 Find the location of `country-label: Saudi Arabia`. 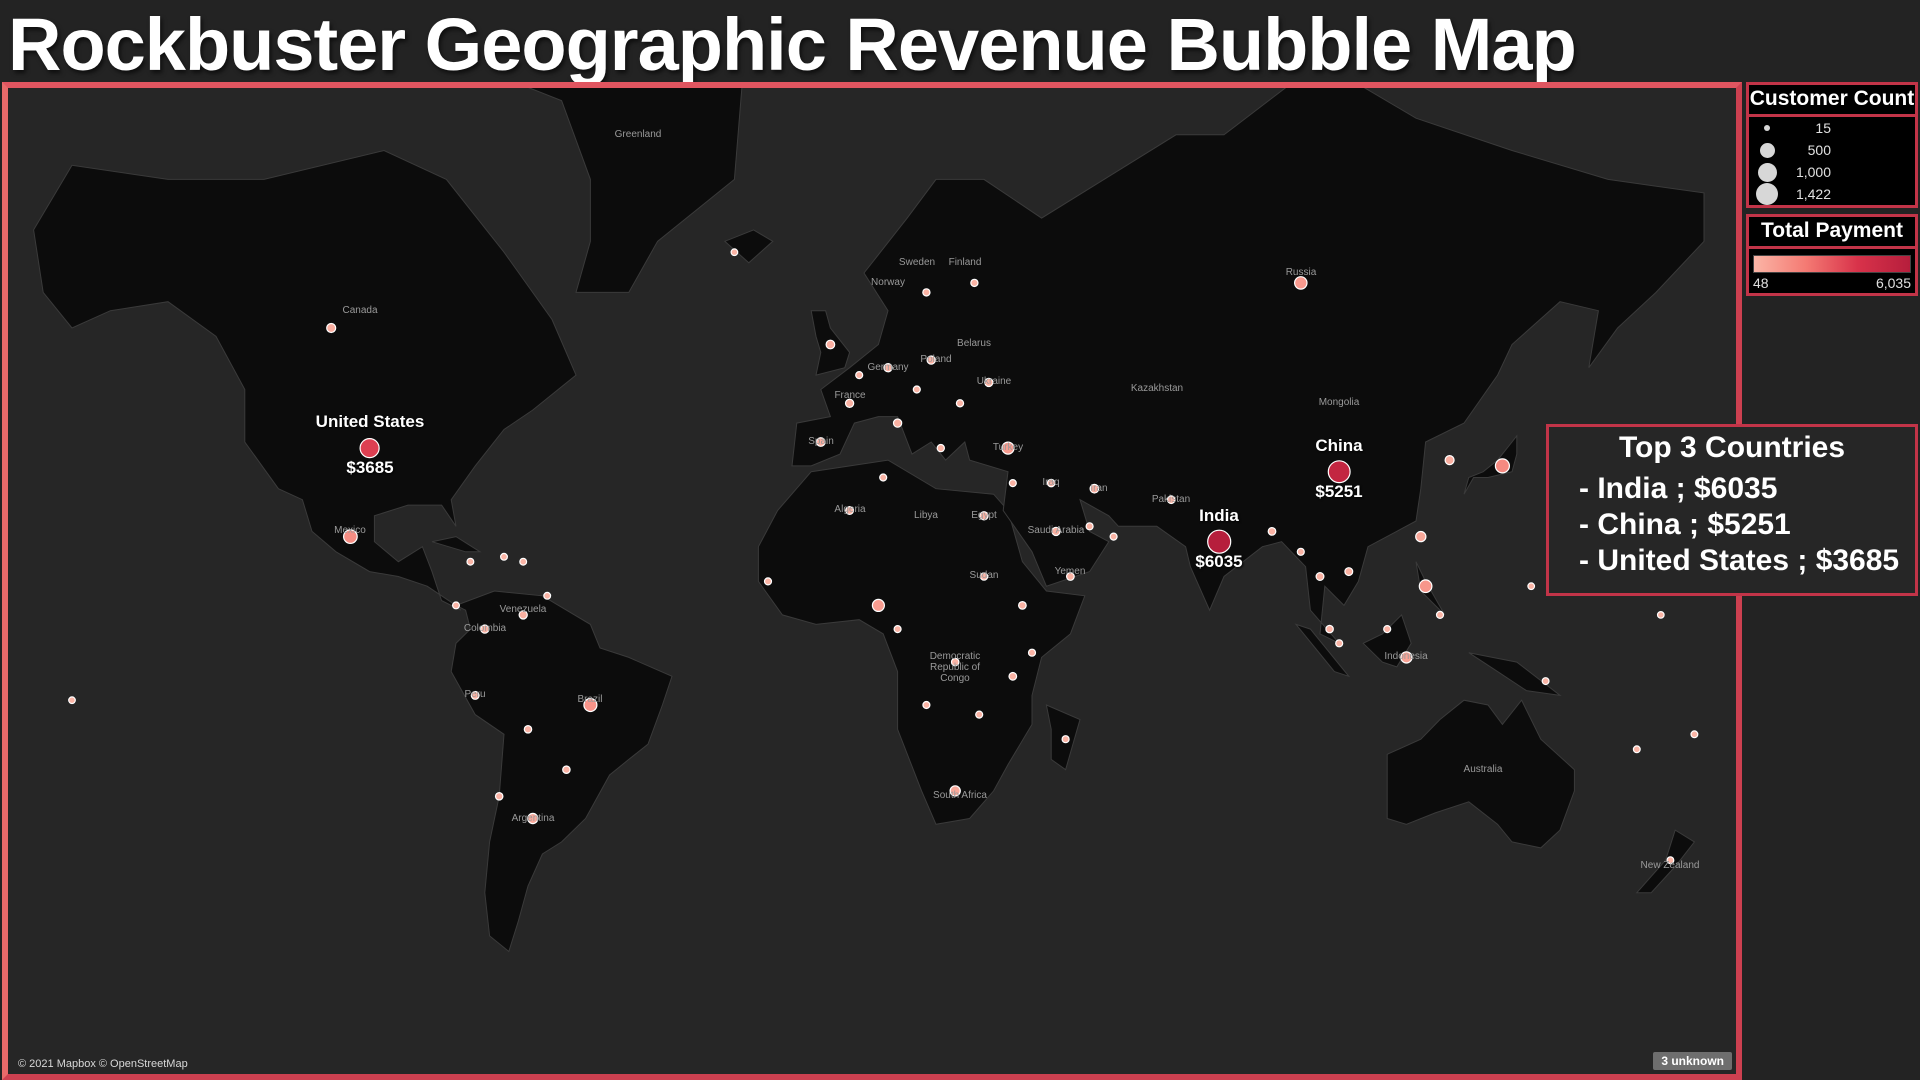

country-label: Saudi Arabia is located at coordinates (1056, 530).